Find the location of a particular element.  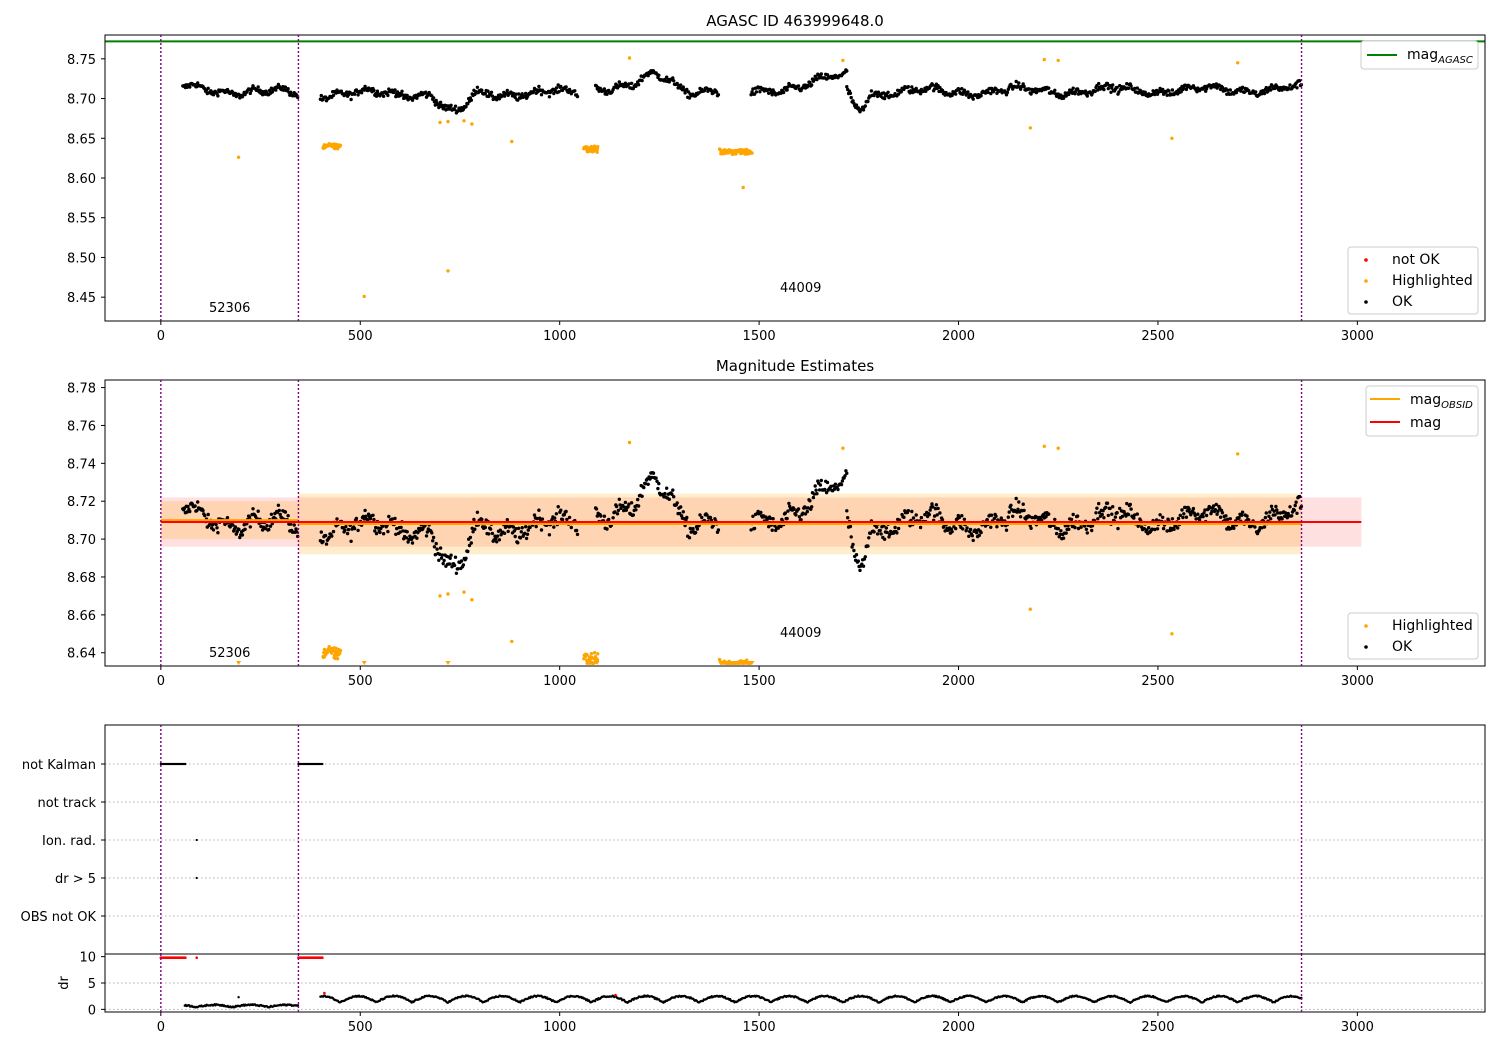

agasc-panel-title: AGASC ID 463999648.0 is located at coordinates (795, 21).